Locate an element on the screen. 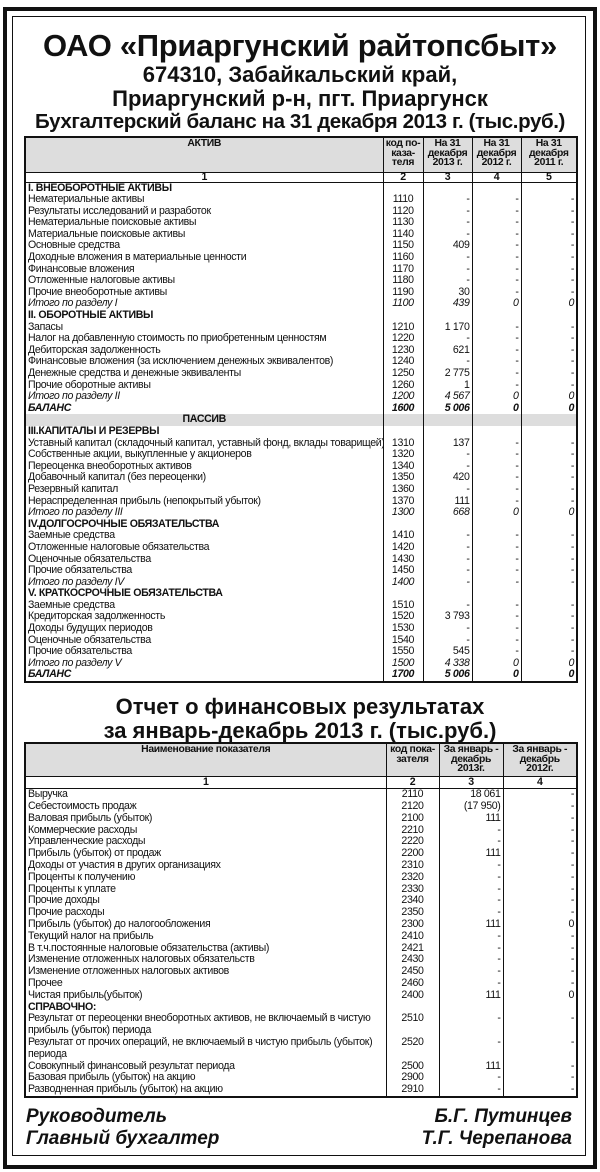 The height and width of the screenshot is (1172, 600). table-row: Итого по разделу I 1100 439 0 0 is located at coordinates (301, 304).